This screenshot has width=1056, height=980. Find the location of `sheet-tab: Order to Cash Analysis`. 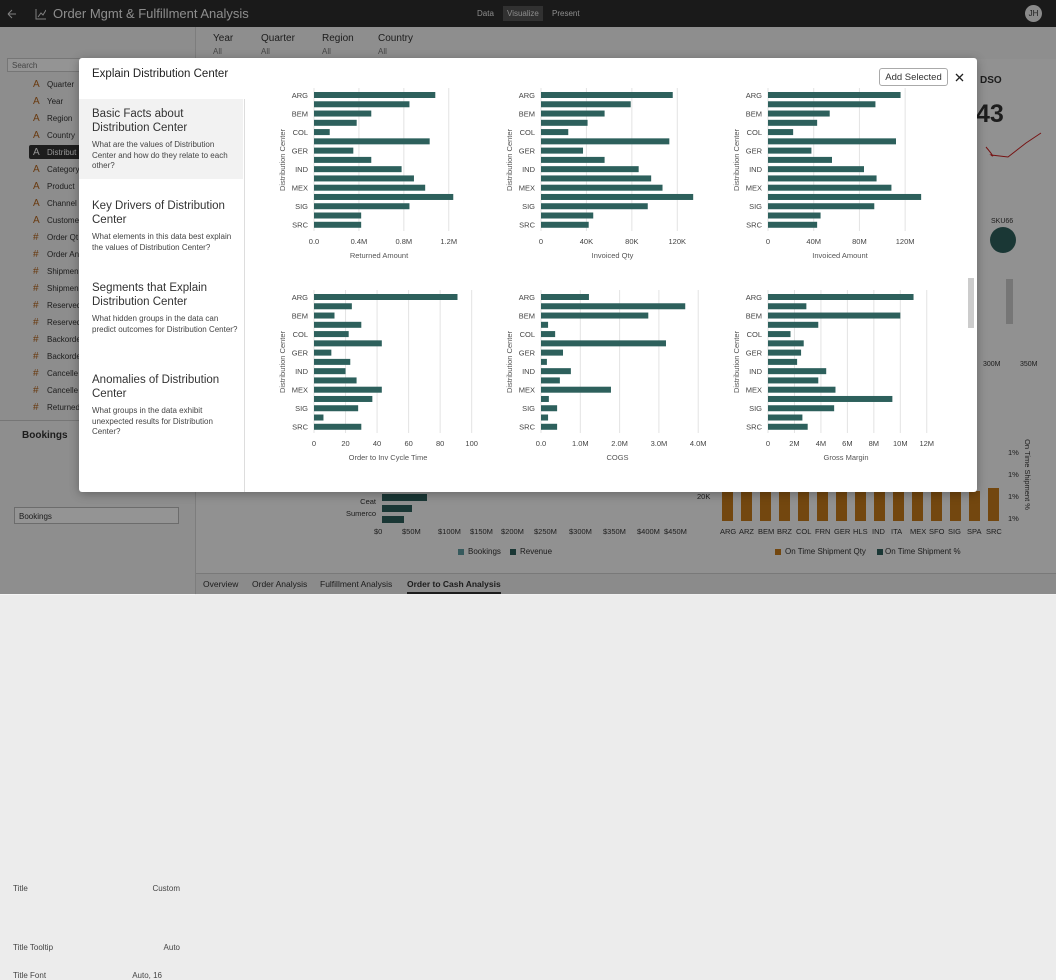

sheet-tab: Order to Cash Analysis is located at coordinates (454, 586).